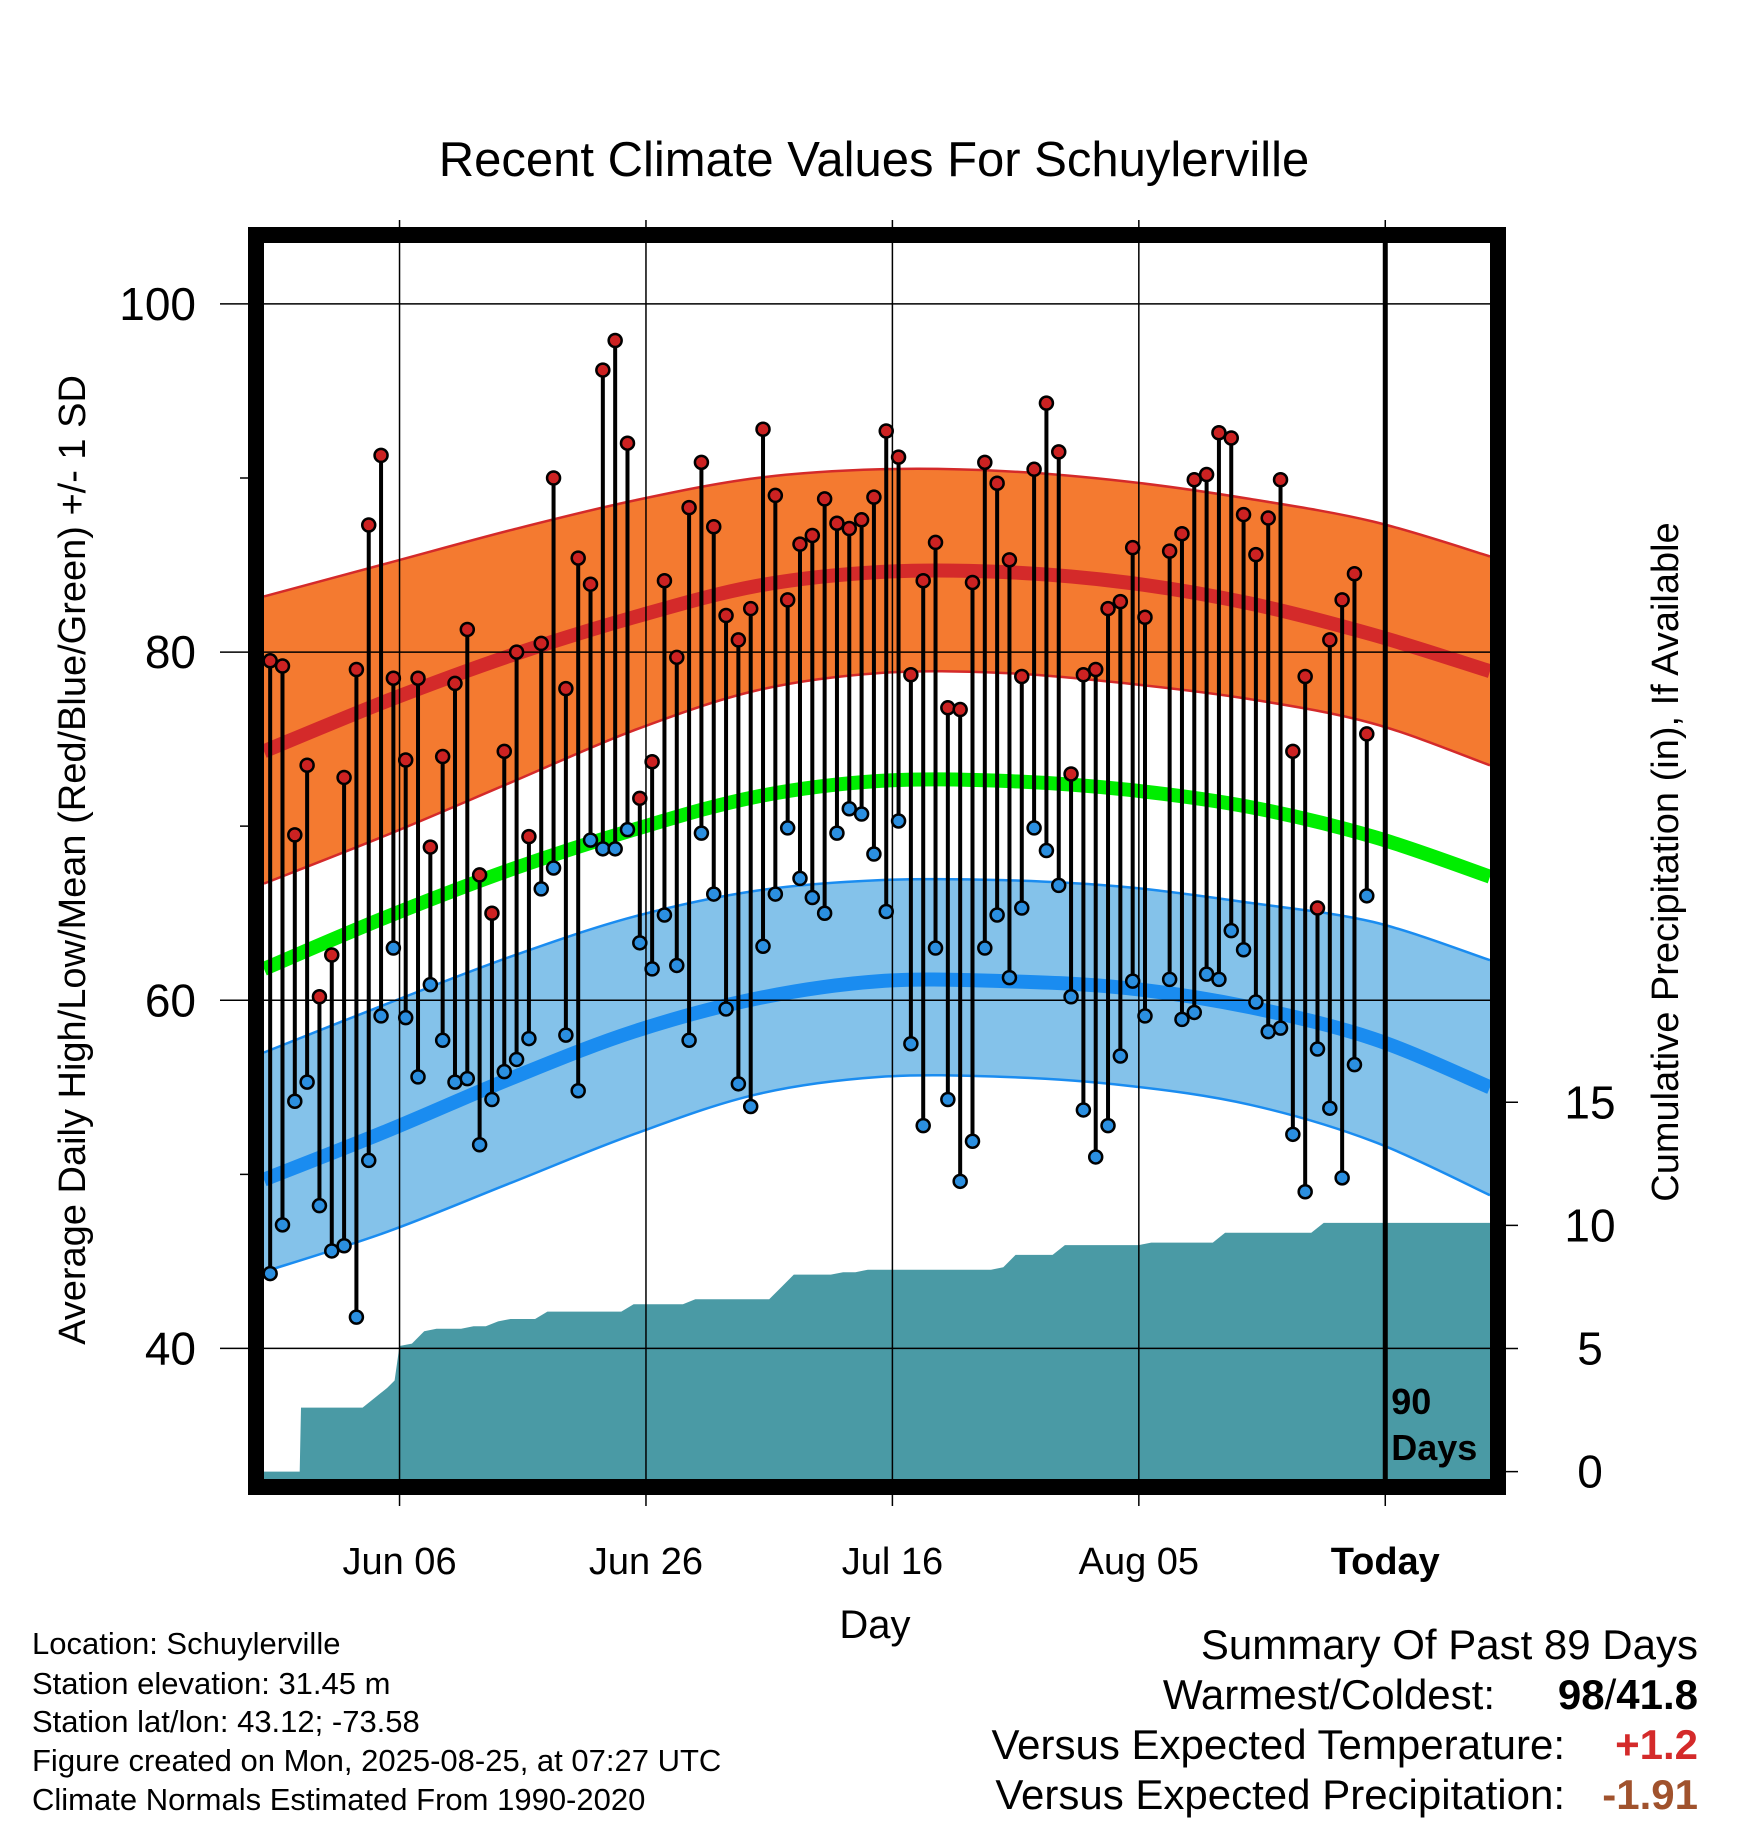  I want to click on y2-tick-label: 5, so click(1590, 1349).